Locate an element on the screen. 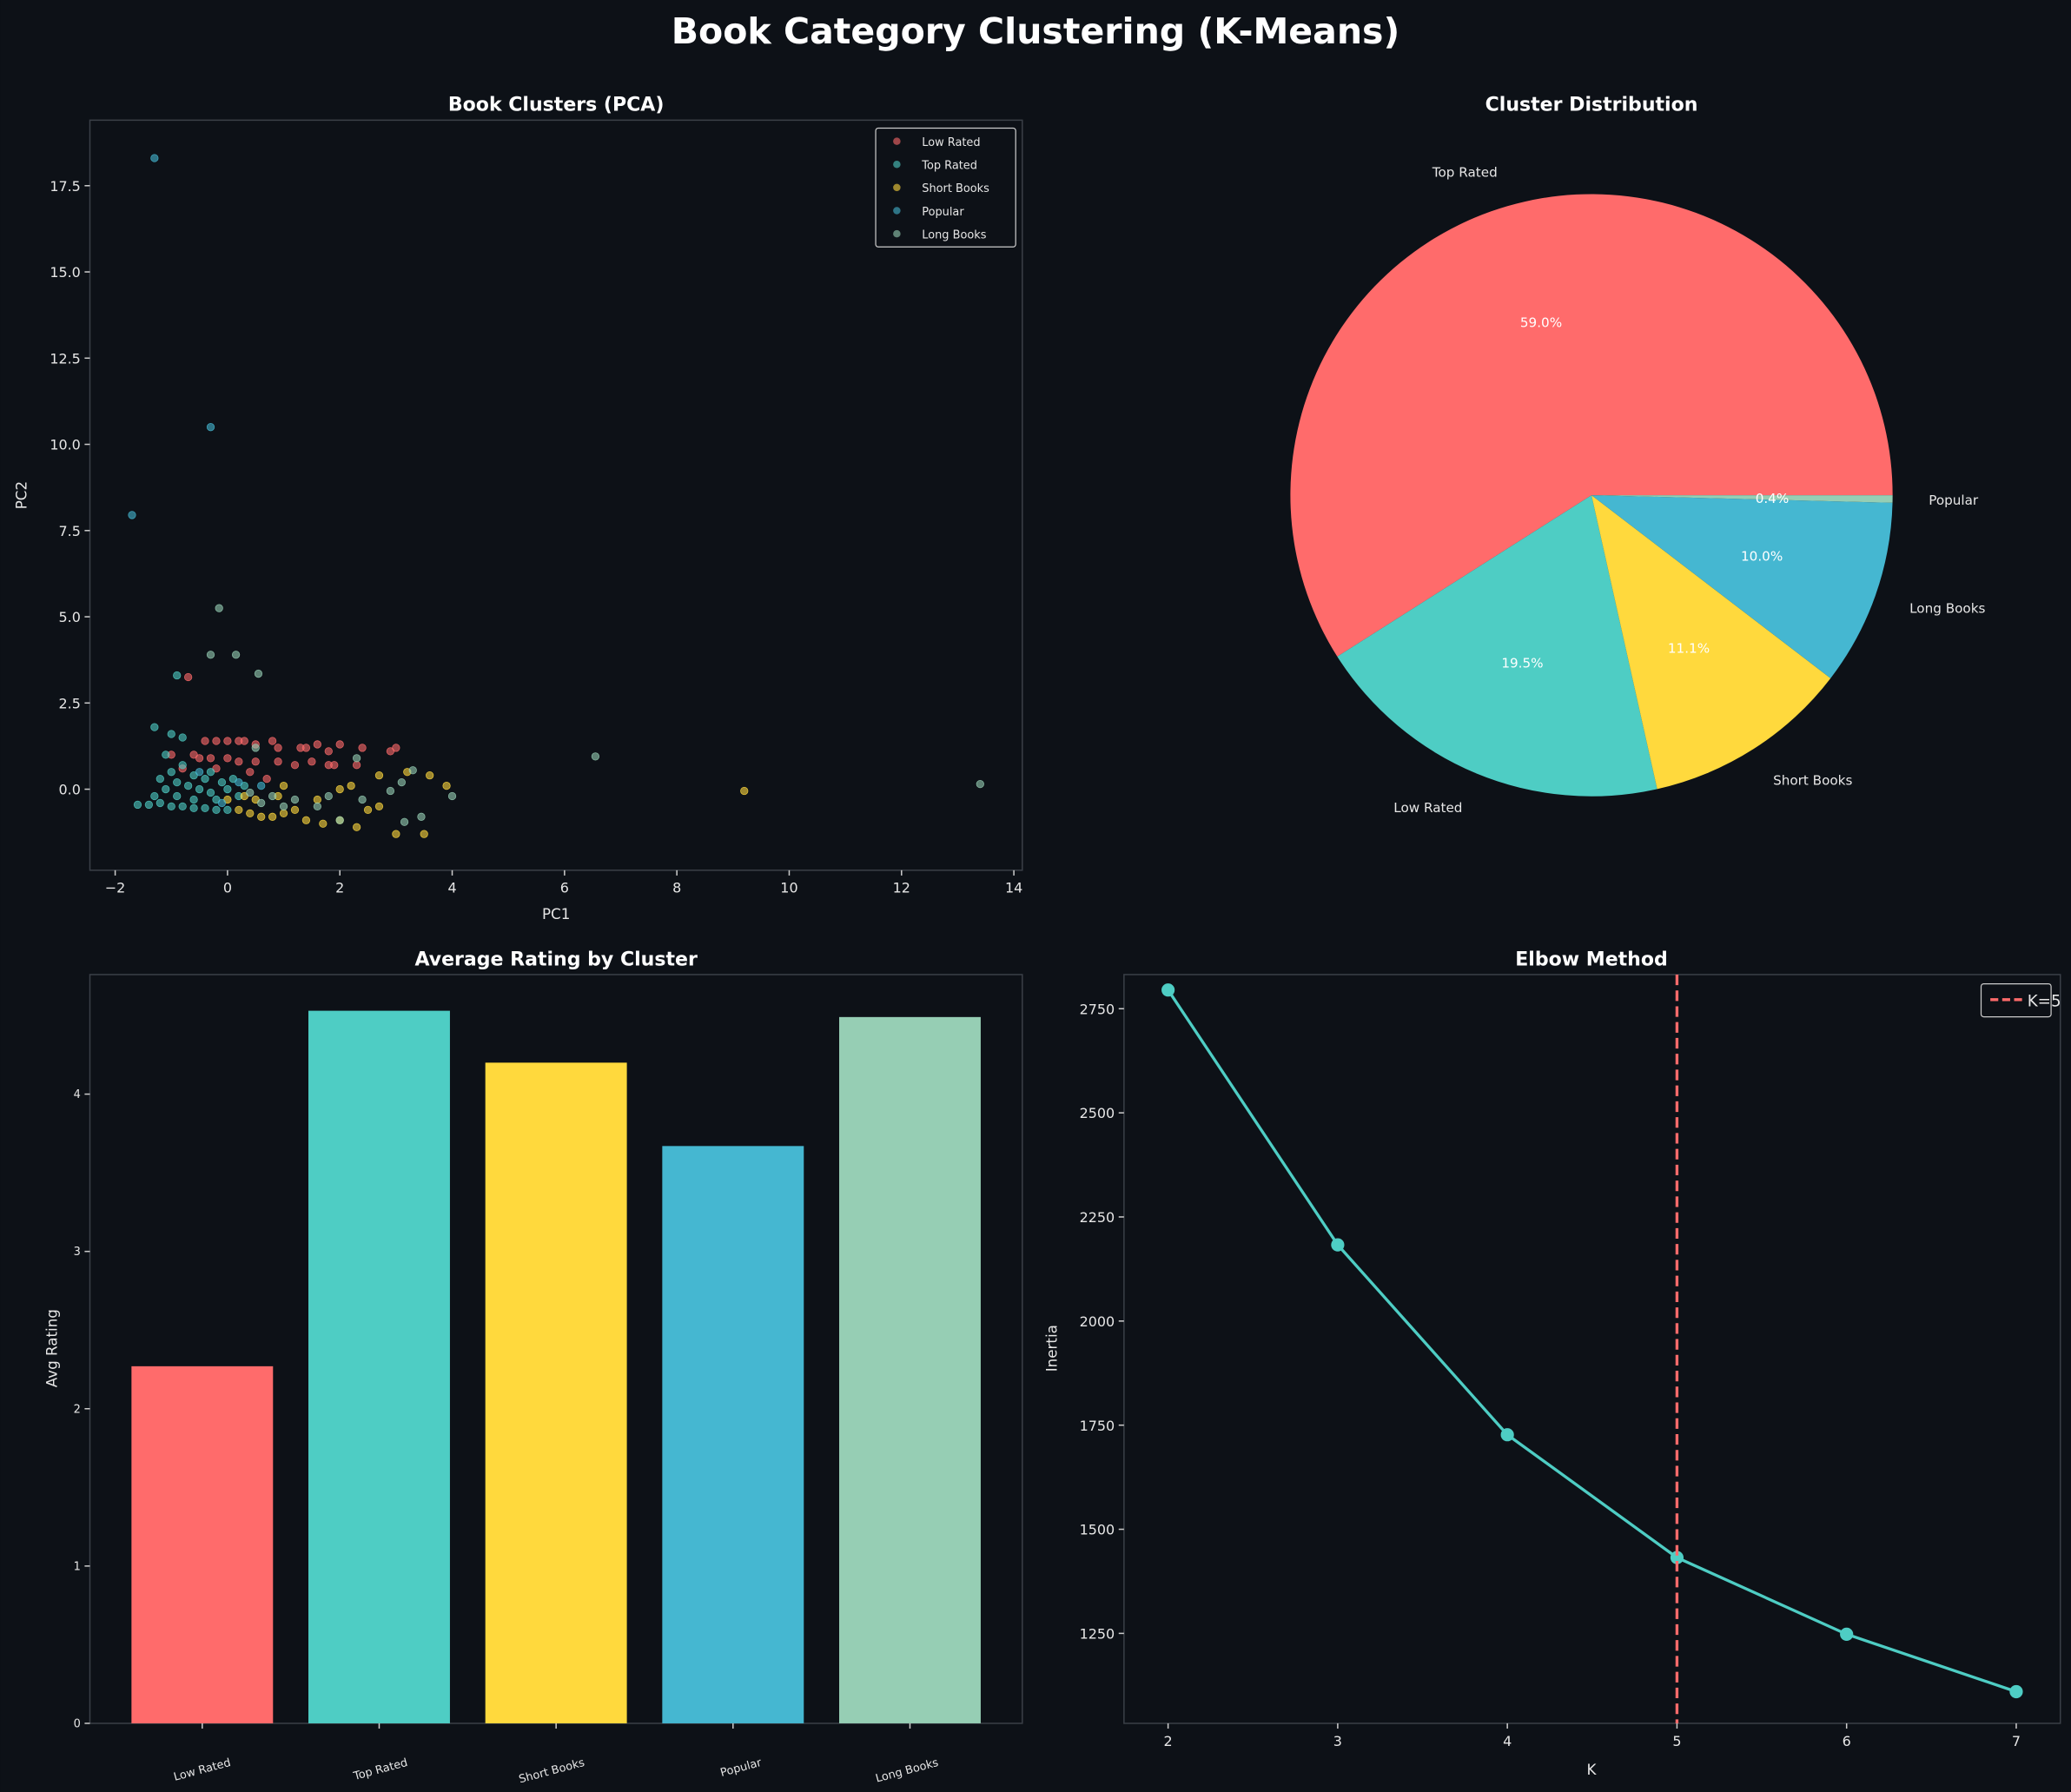 Image resolution: width=2071 pixels, height=1792 pixels. scatter-title: Book Clusters (PCA) is located at coordinates (556, 106).